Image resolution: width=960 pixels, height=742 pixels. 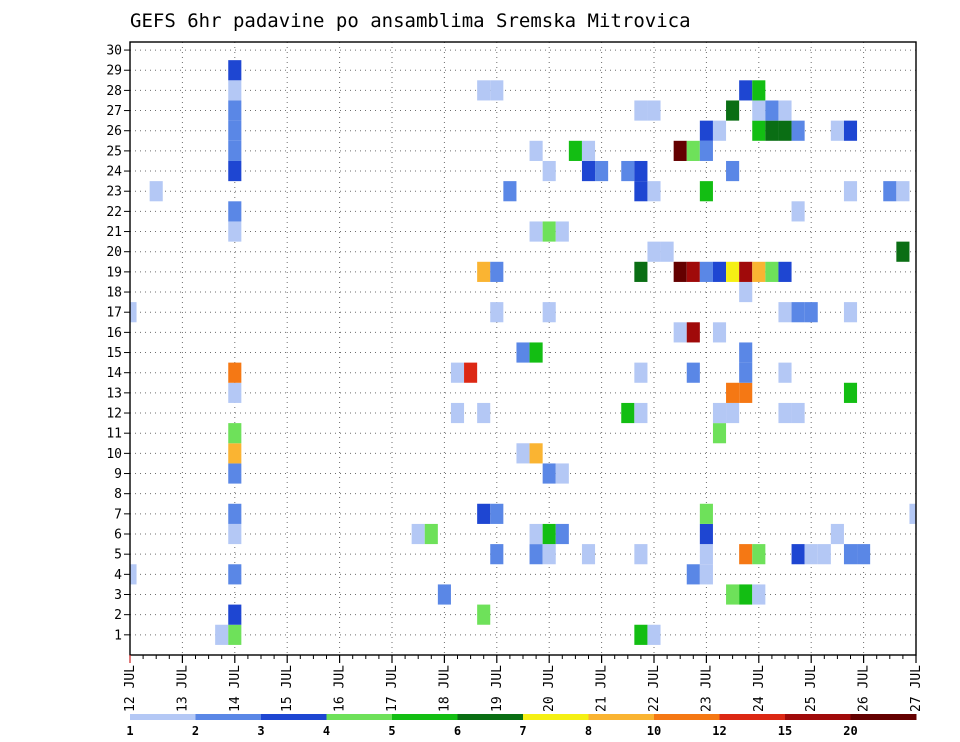 What do you see at coordinates (114, 131) in the screenshot?
I see `y-tick-label-26: 26` at bounding box center [114, 131].